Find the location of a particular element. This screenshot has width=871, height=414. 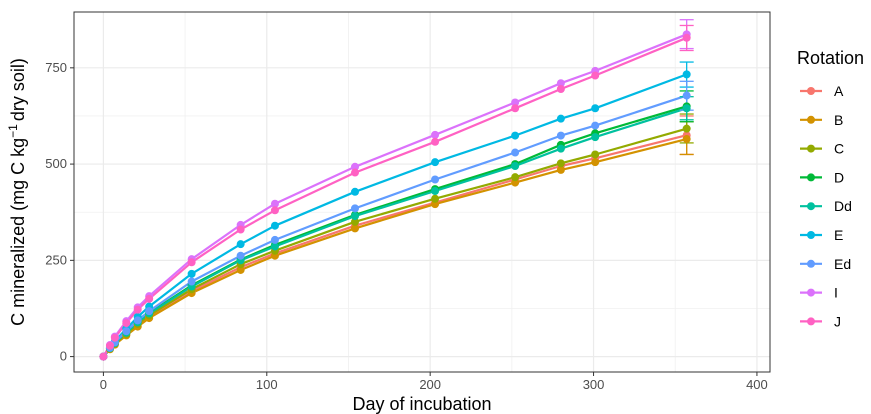

y-tick-labels: 0 250 500 750 is located at coordinates (56, 212).